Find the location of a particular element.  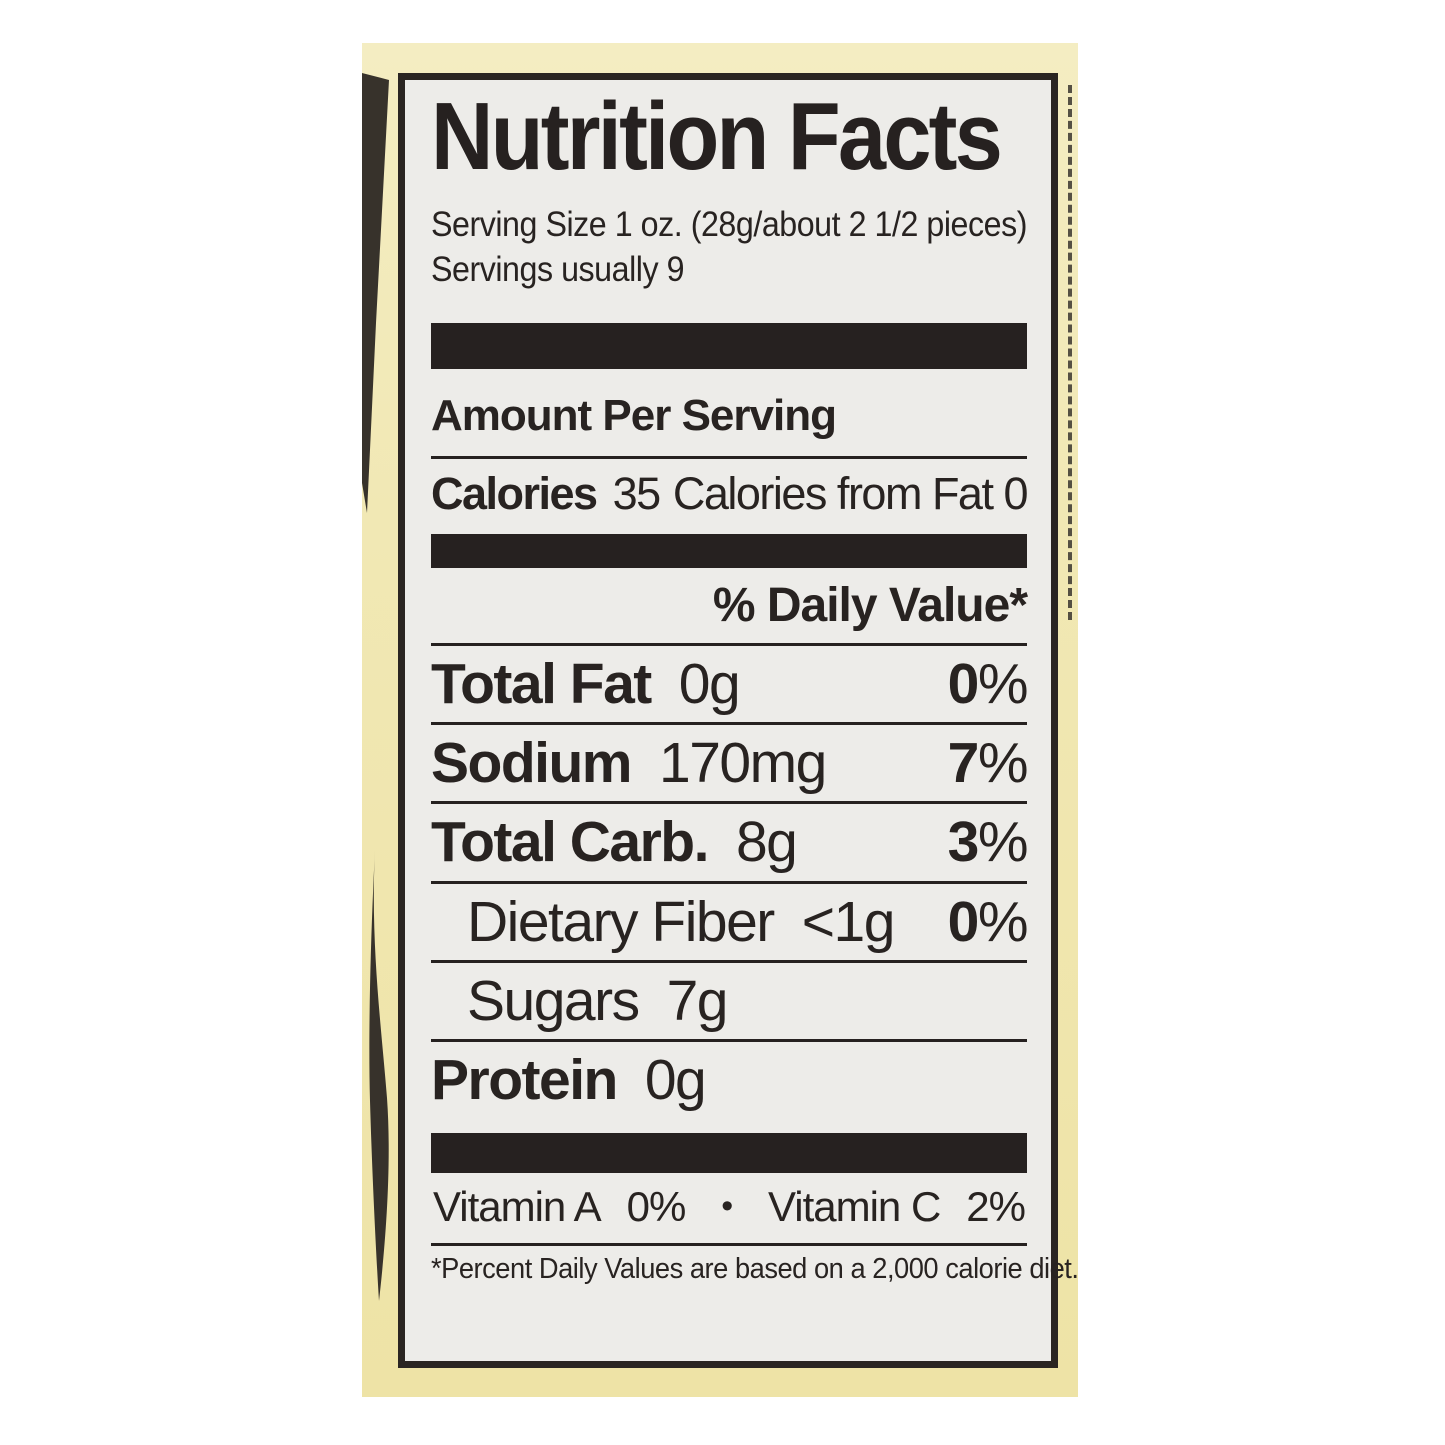

calories-row: Calories 35 Calories from Fat 0 is located at coordinates (730, 496).